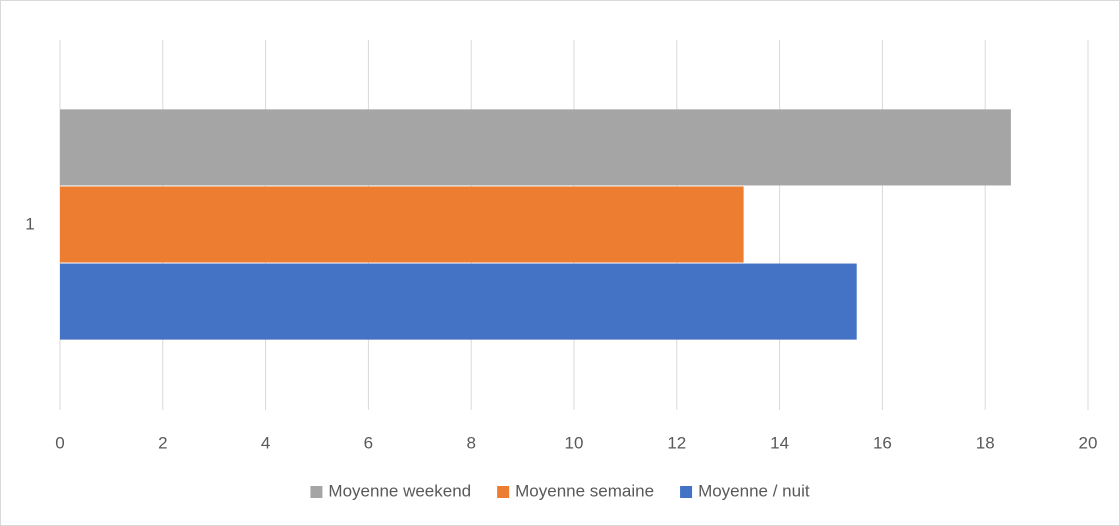 Image resolution: width=1120 pixels, height=526 pixels. What do you see at coordinates (882, 442) in the screenshot?
I see `x-tick-label: 16` at bounding box center [882, 442].